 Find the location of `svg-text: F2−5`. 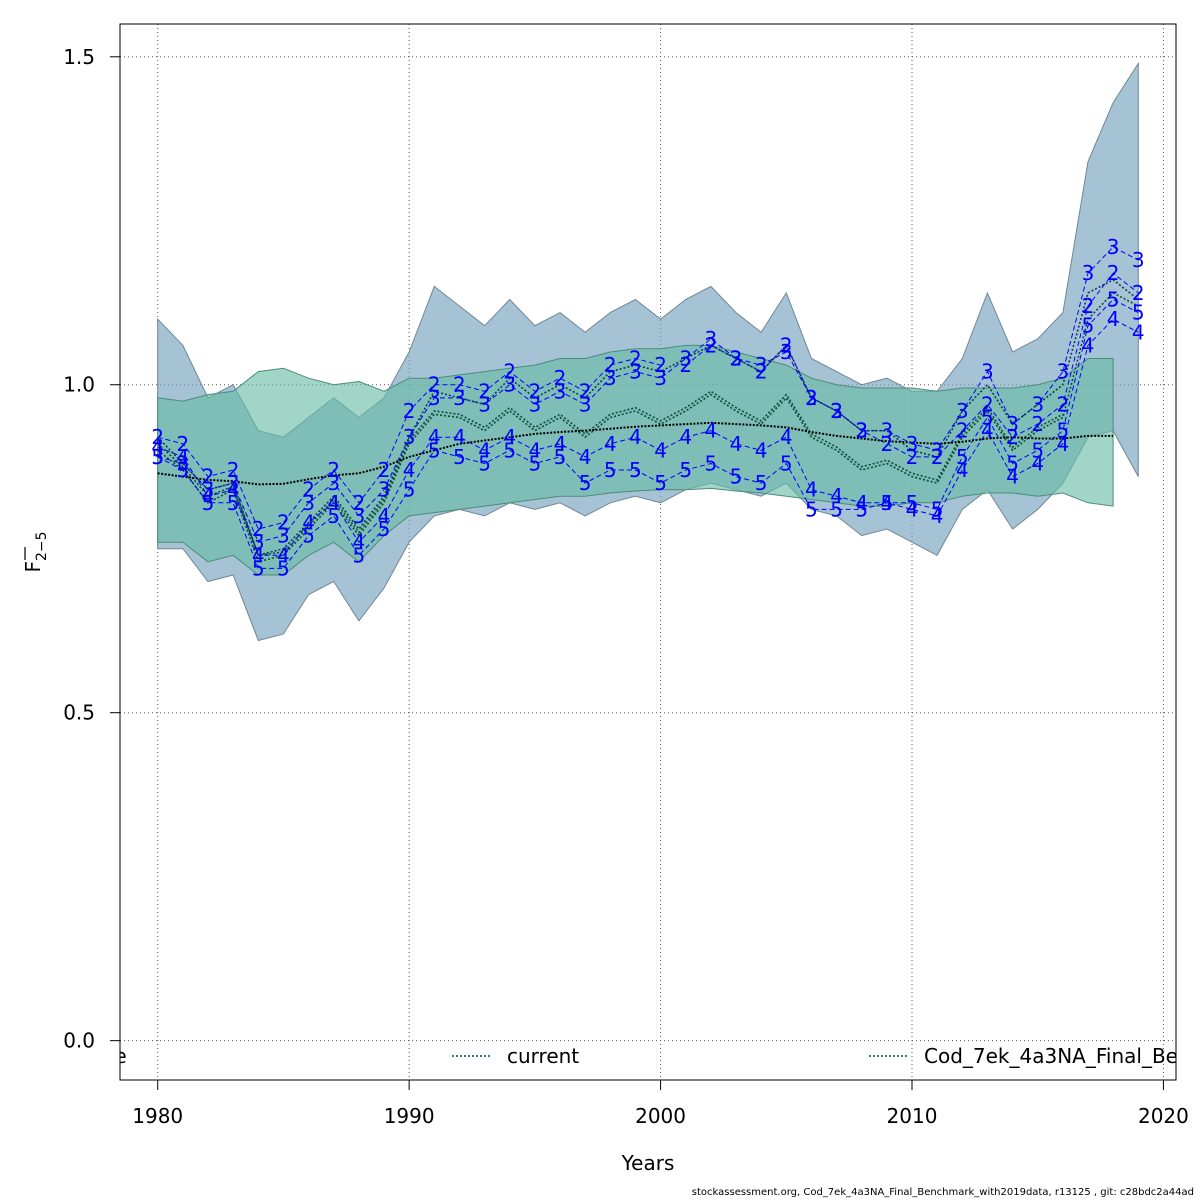

svg-text: F2−5 is located at coordinates (35, 551).